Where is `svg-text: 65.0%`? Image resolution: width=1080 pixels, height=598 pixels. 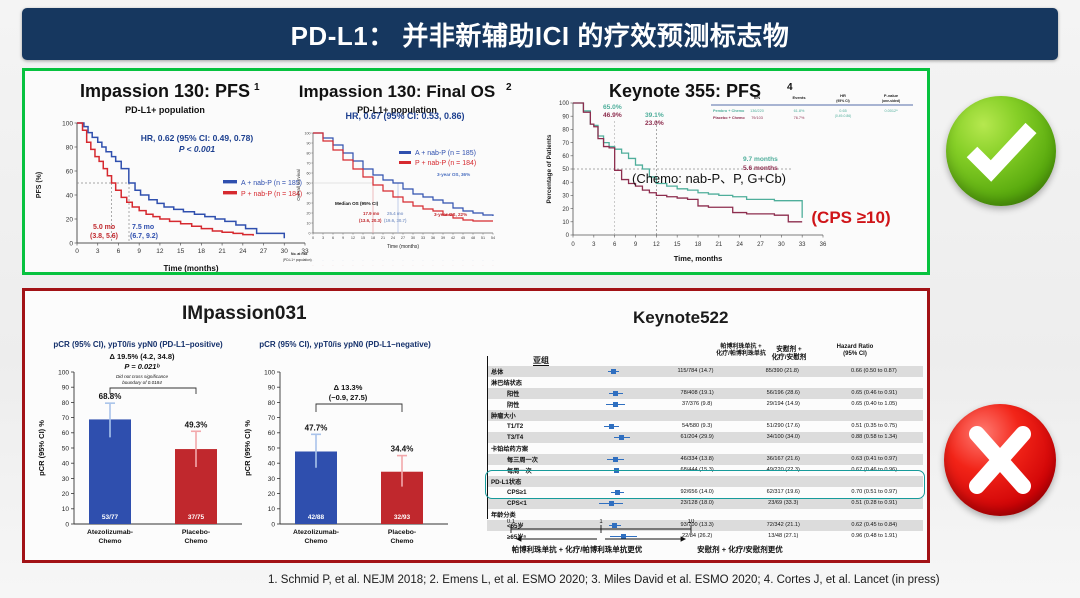
svg-text: 65.0% is located at coordinates (612, 107).